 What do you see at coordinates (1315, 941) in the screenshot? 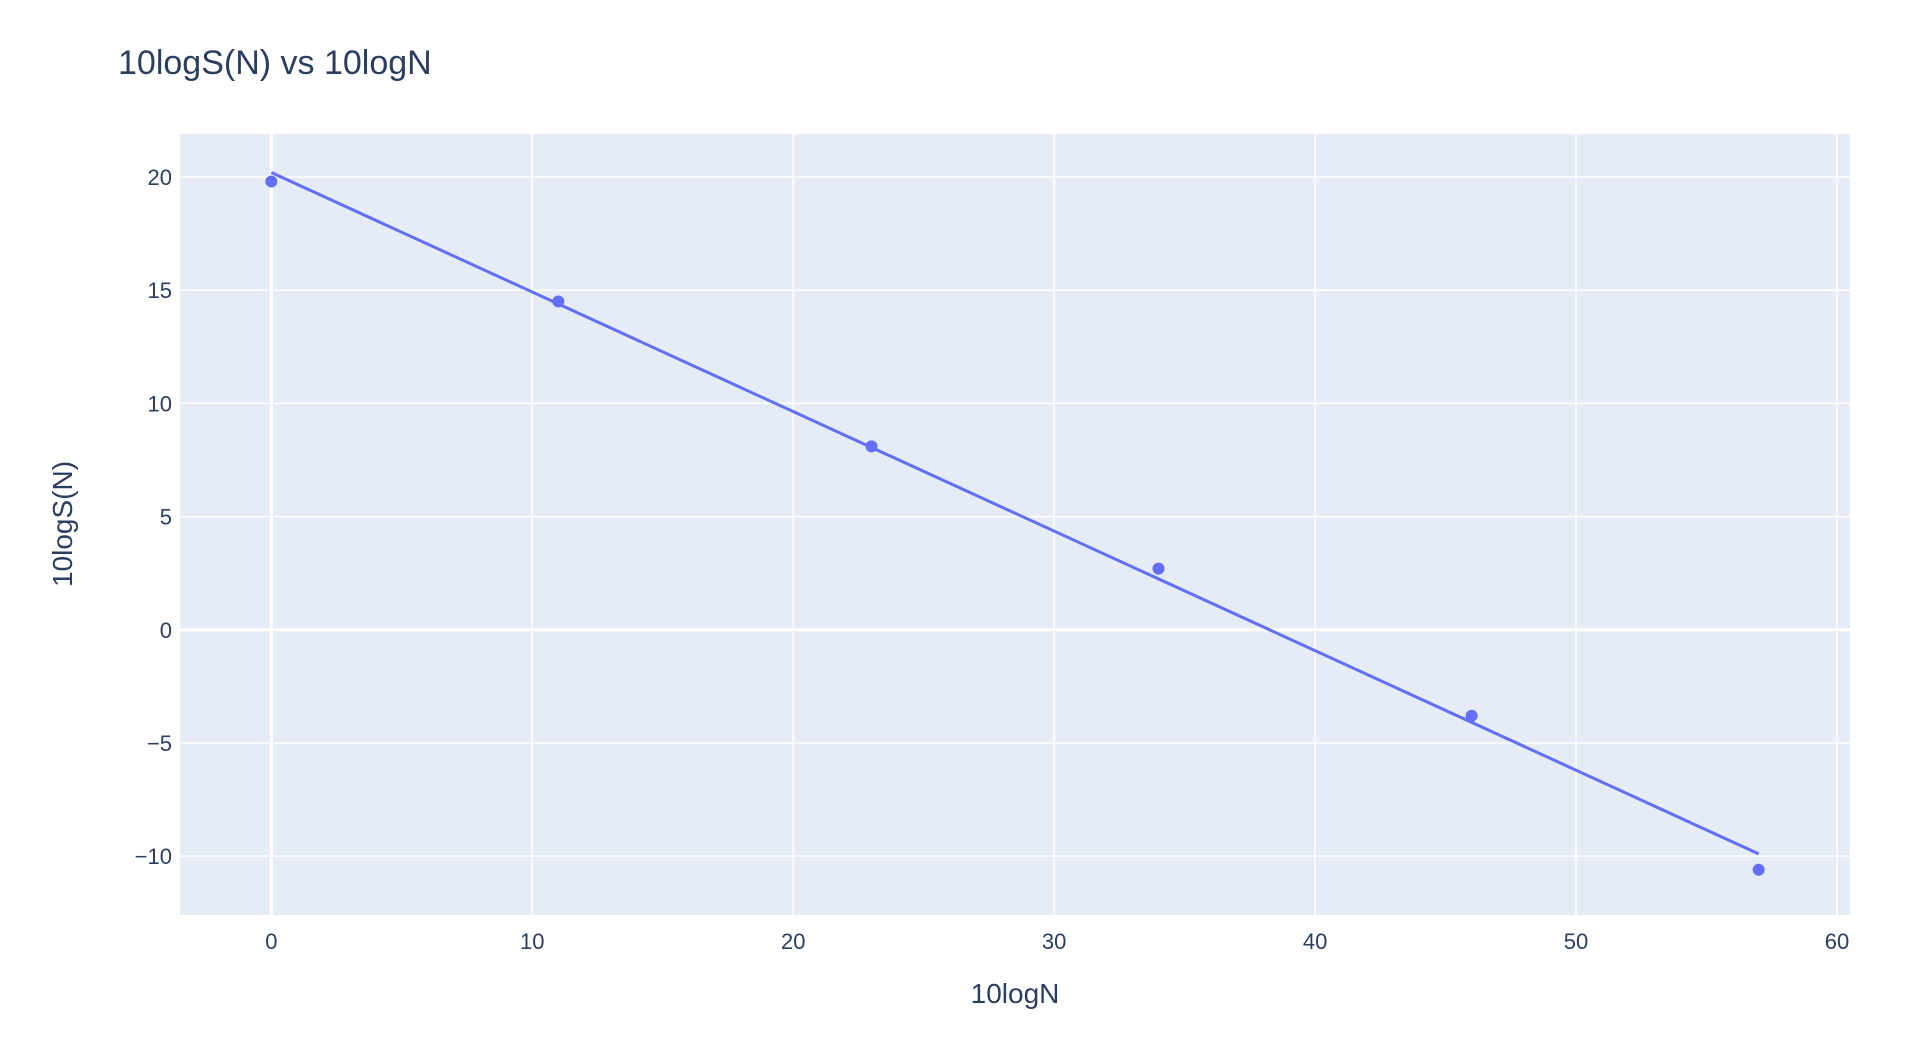
I see `x-tick-label: 40` at bounding box center [1315, 941].